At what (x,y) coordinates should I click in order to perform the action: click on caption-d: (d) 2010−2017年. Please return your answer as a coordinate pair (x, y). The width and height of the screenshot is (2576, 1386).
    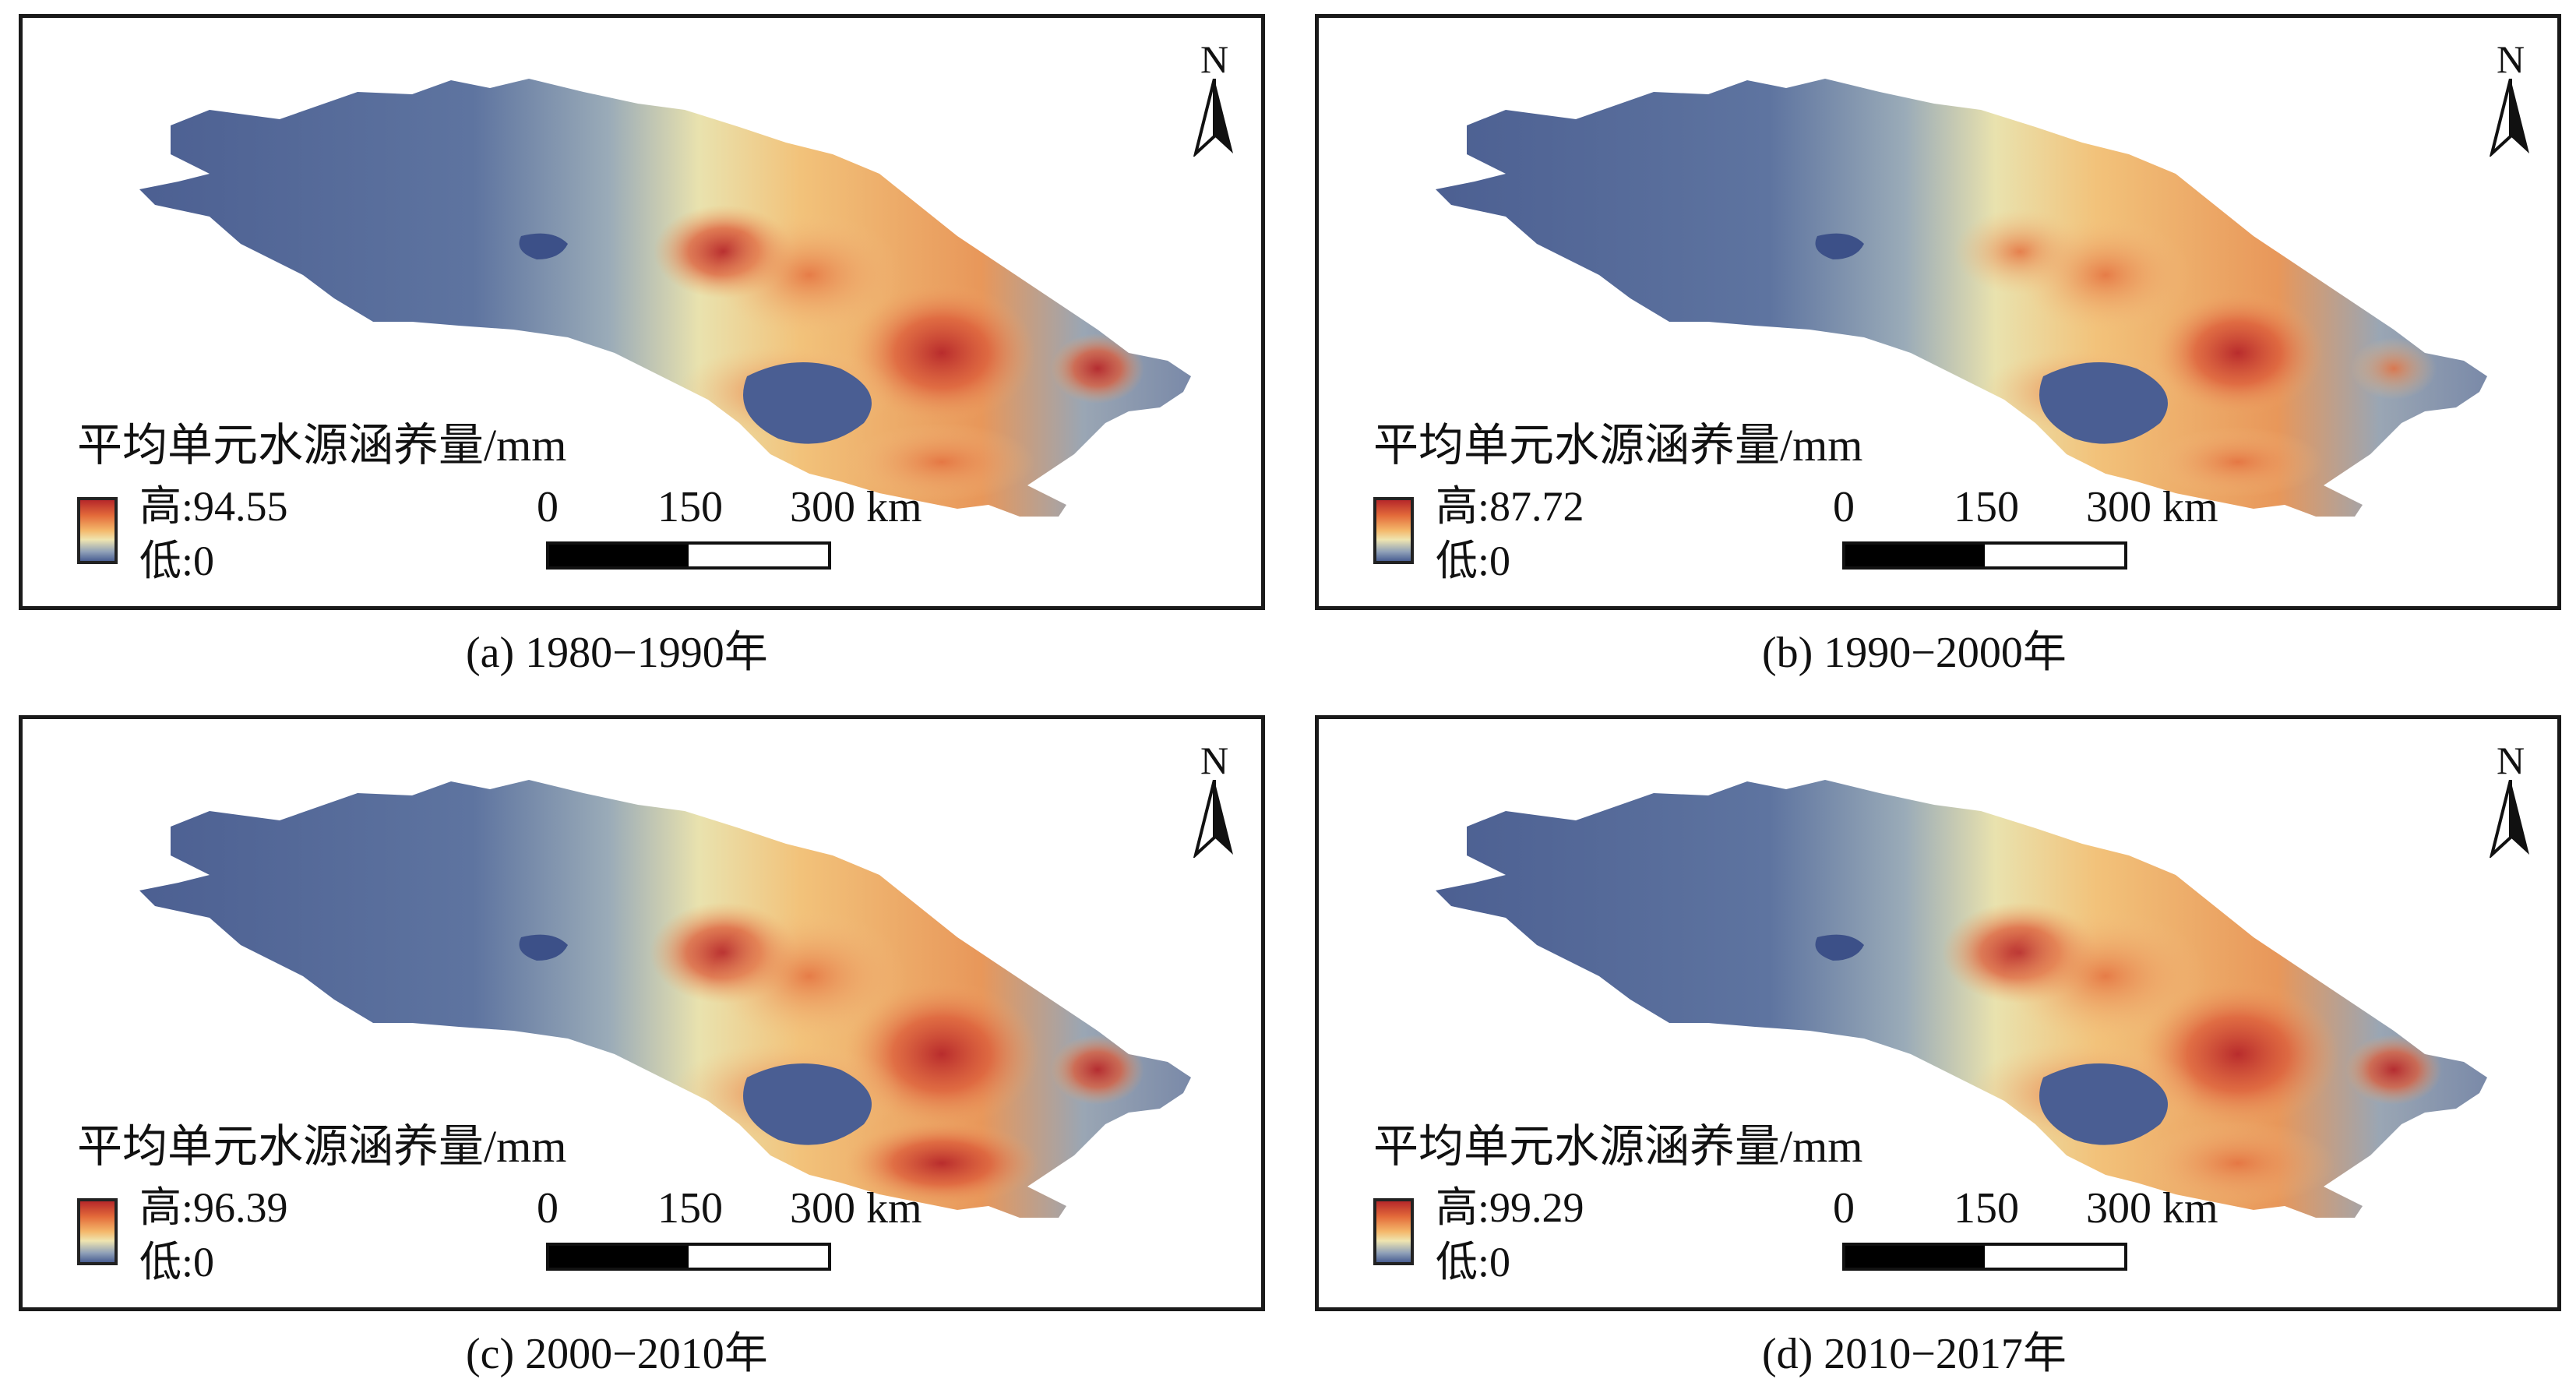
    Looking at the image, I should click on (1915, 1354).